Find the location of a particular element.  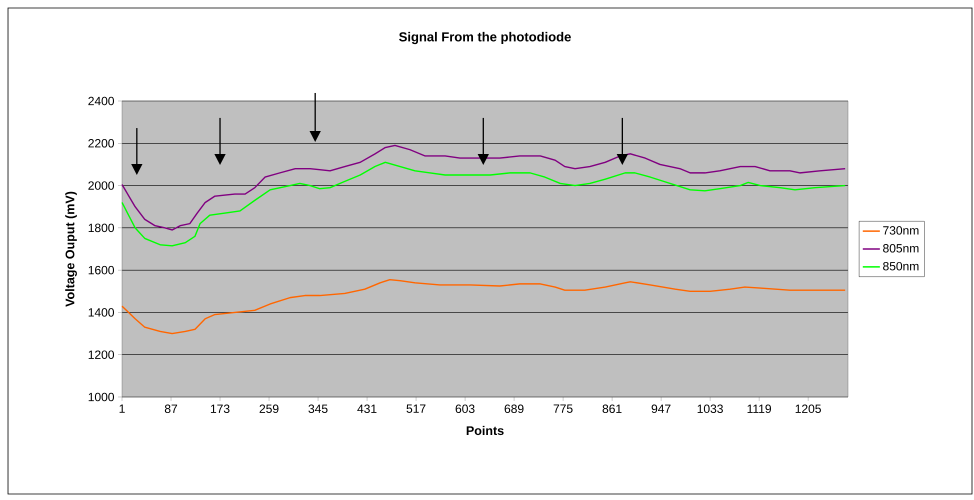

x-tick-label: 345 is located at coordinates (318, 409).